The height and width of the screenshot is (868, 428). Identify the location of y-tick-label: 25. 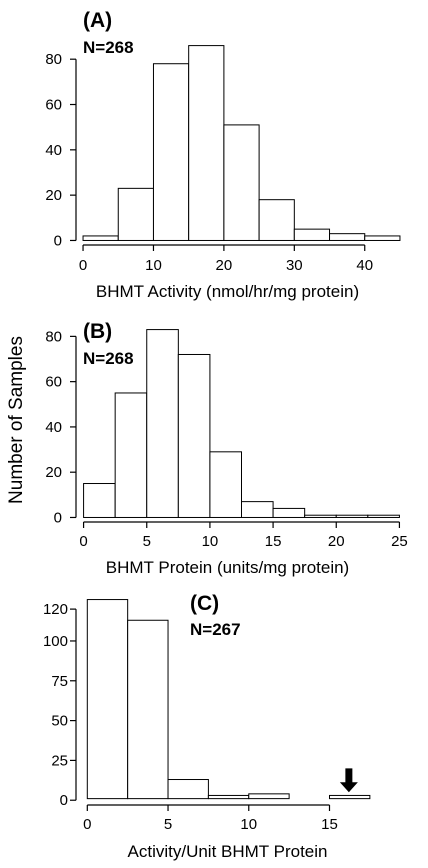
(59, 760).